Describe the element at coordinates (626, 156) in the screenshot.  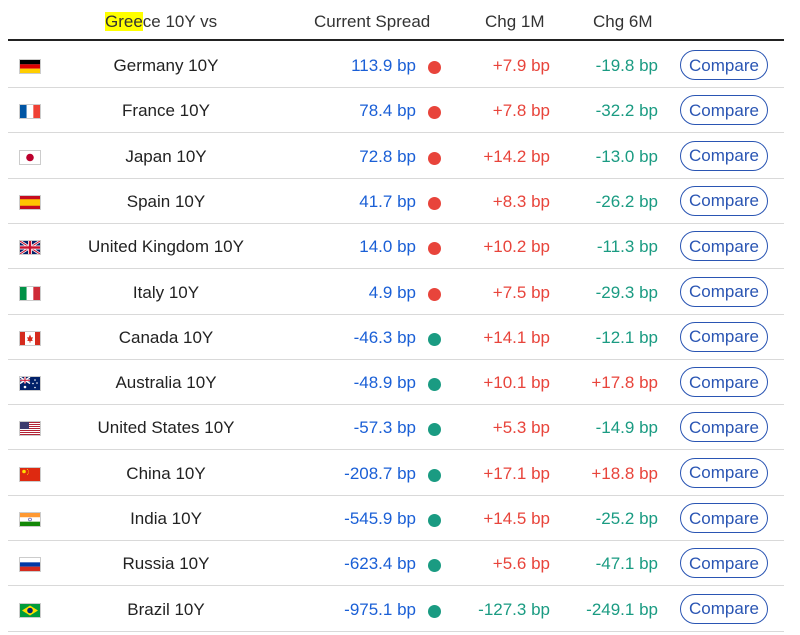
I see `change-6m: -13.0 bp` at that location.